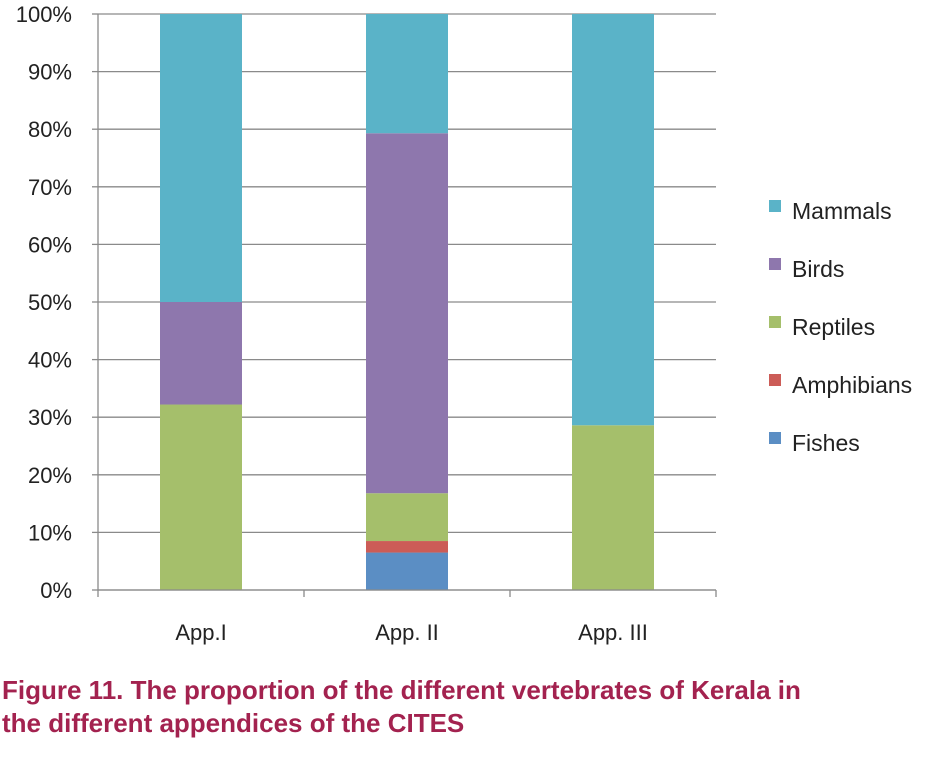 This screenshot has width=948, height=759. I want to click on y-tick-label: 50%, so click(50, 302).